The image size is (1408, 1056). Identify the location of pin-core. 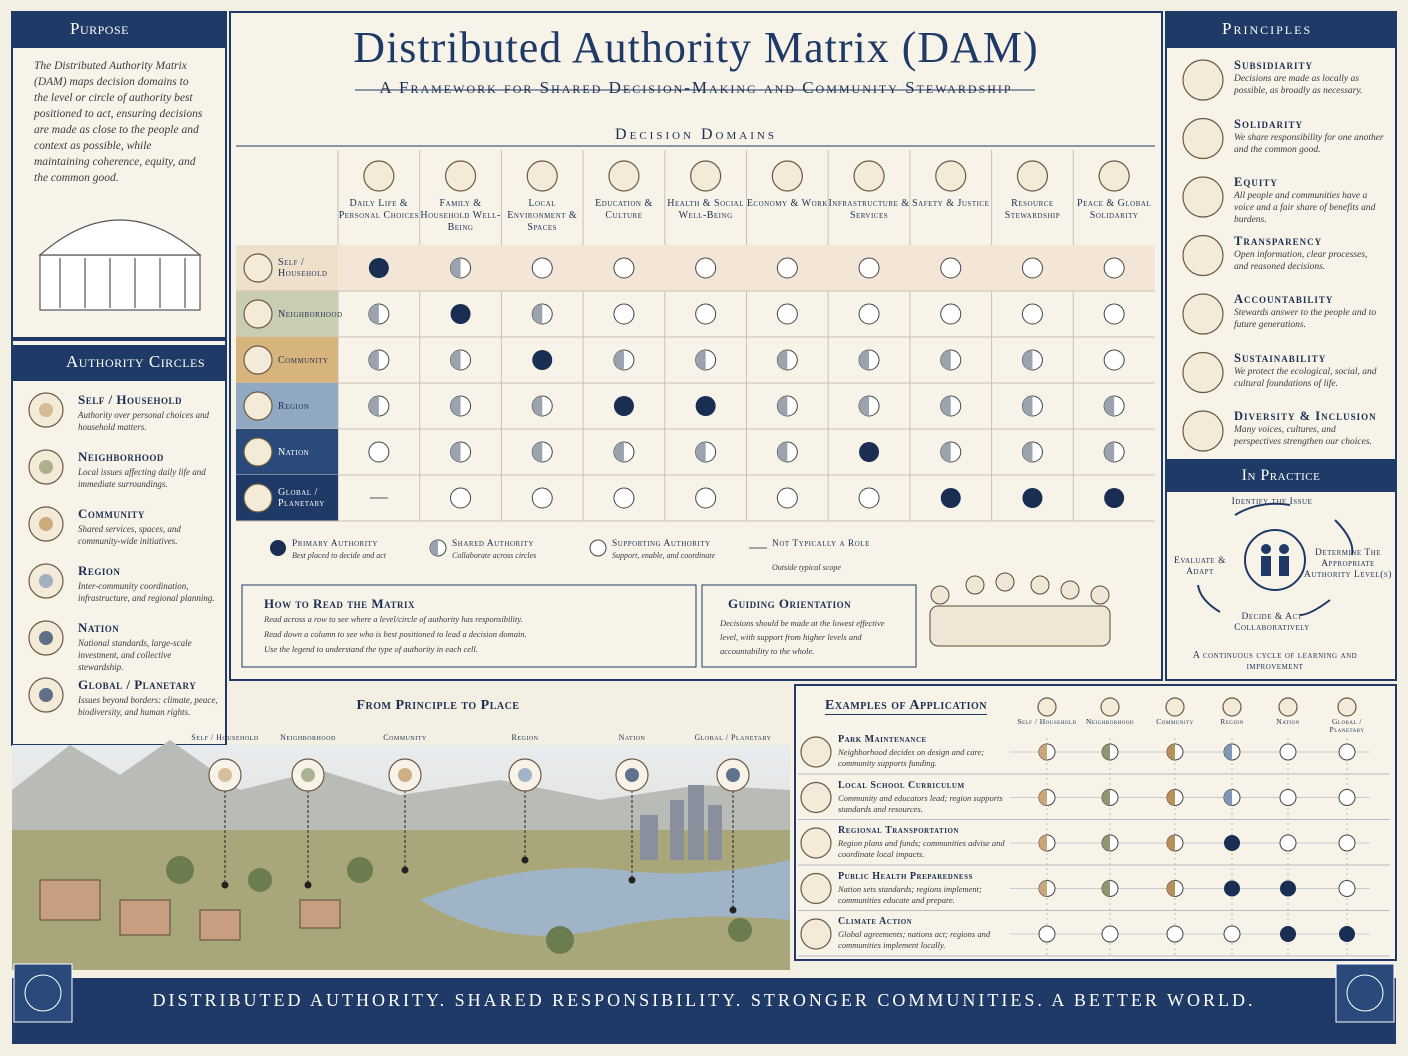
(632, 775).